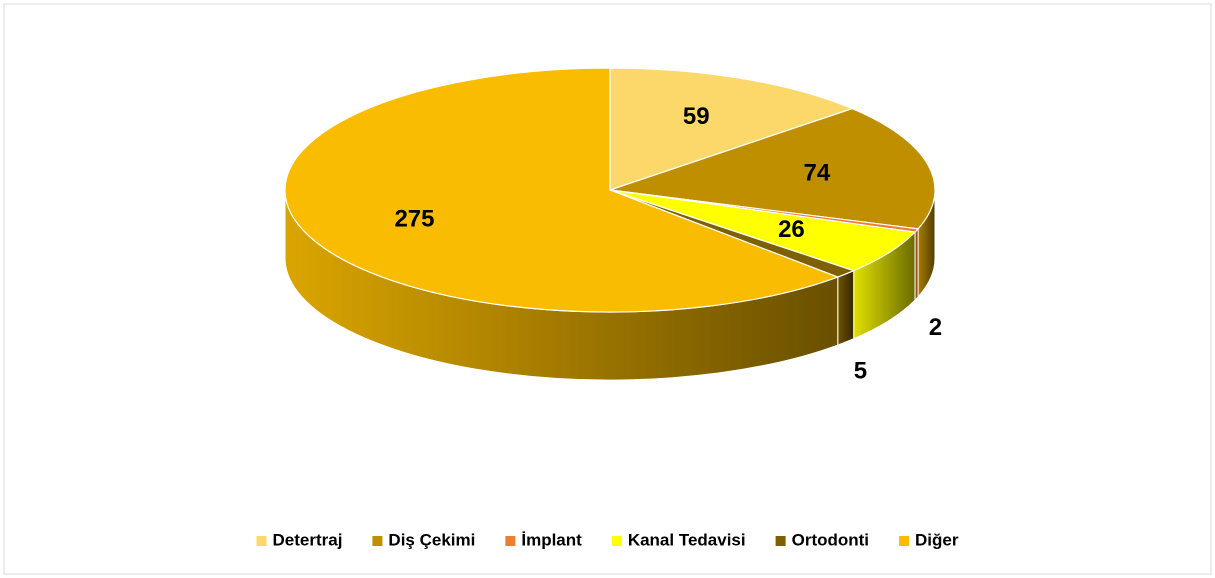  I want to click on legend-label: Ortodonti, so click(830, 539).